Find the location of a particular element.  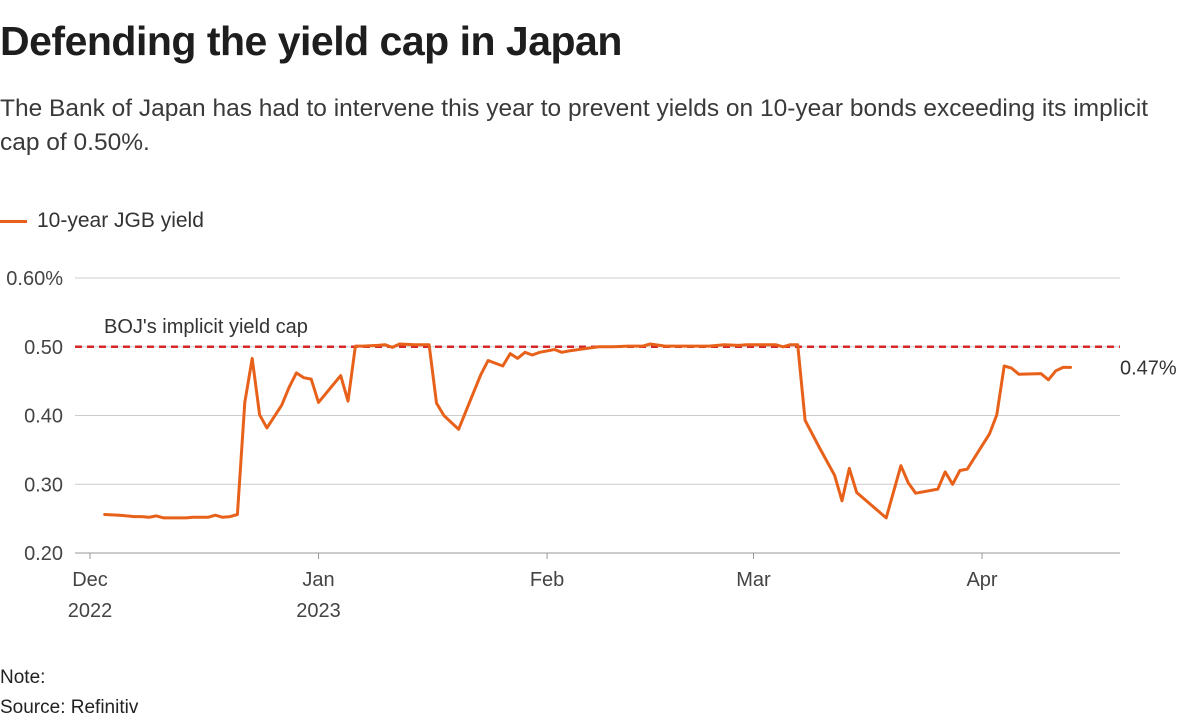

x-tick-label: Apr is located at coordinates (981, 580).